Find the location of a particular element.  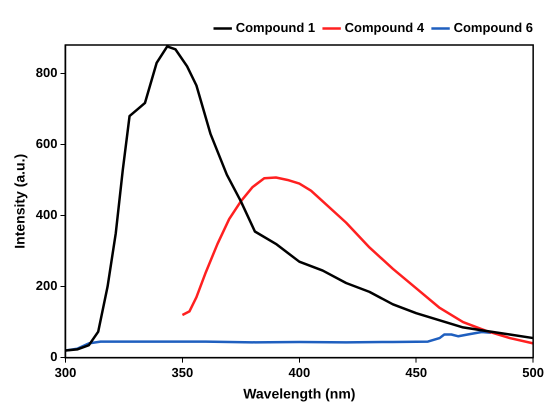

y-tick-label: 800 is located at coordinates (47, 72).